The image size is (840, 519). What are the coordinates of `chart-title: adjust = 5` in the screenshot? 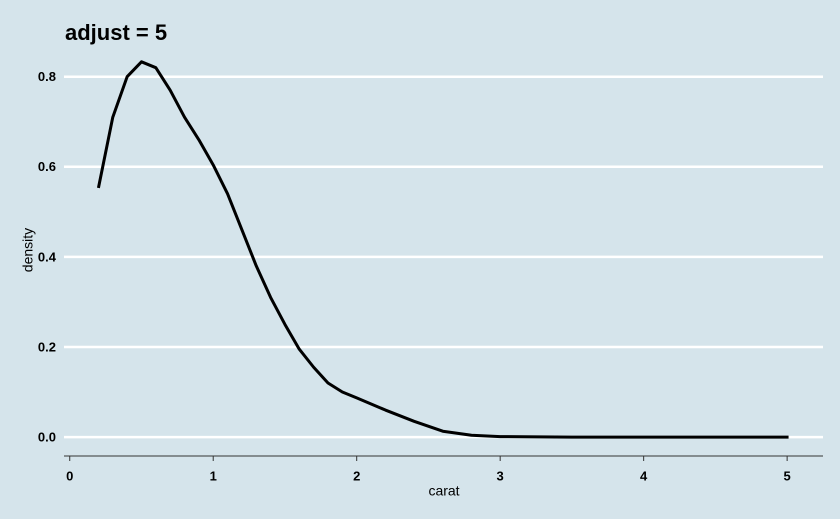 It's located at (116, 32).